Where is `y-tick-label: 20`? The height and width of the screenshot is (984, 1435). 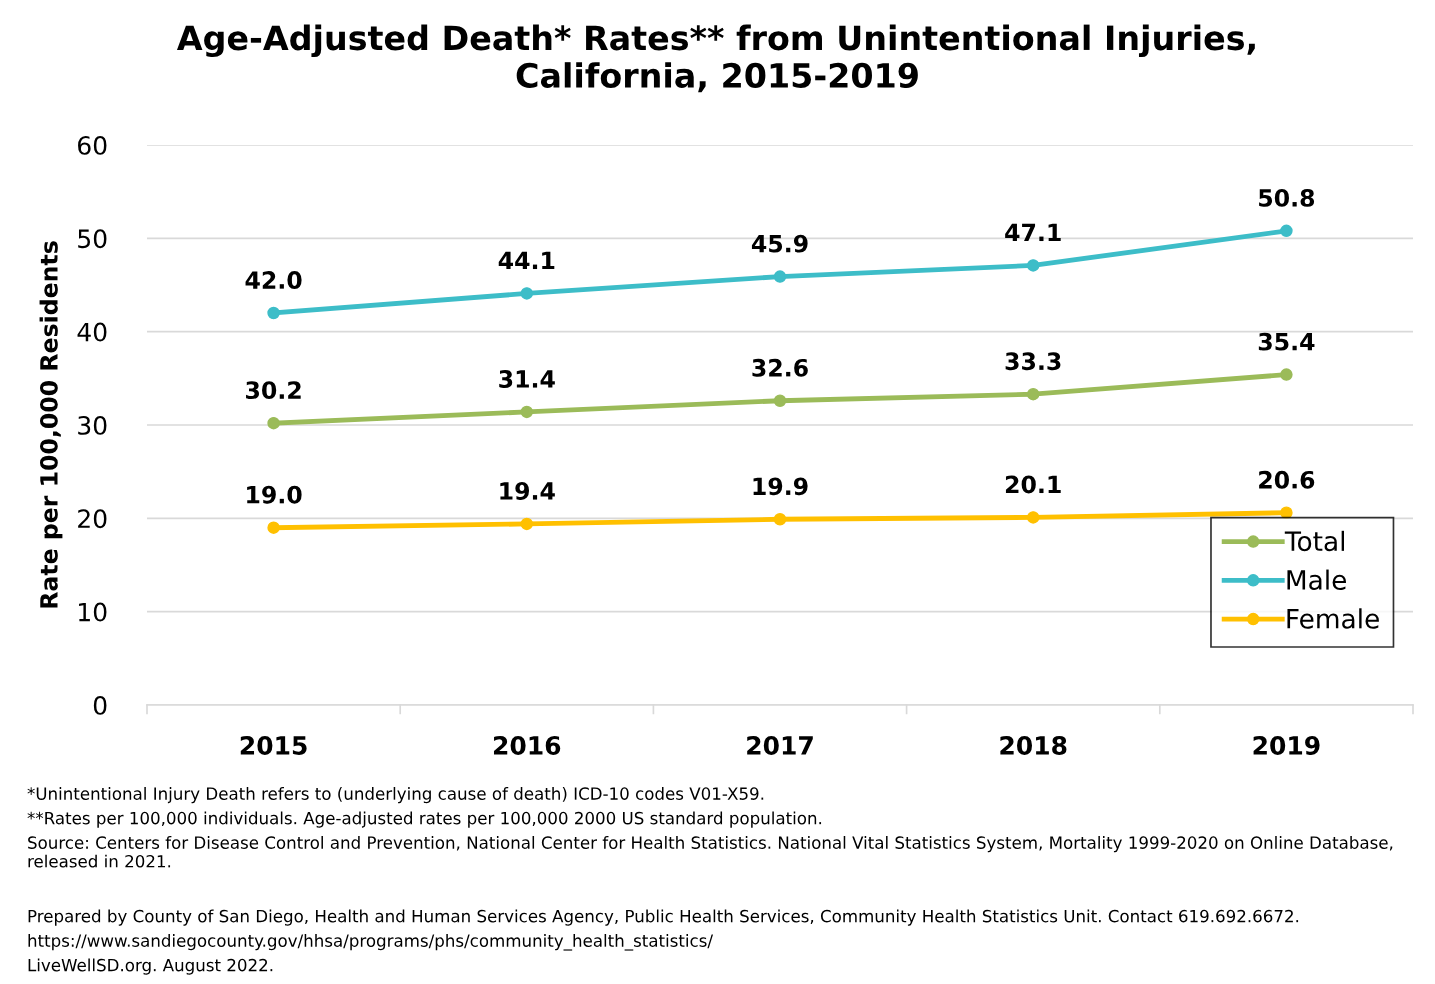 y-tick-label: 20 is located at coordinates (92, 519).